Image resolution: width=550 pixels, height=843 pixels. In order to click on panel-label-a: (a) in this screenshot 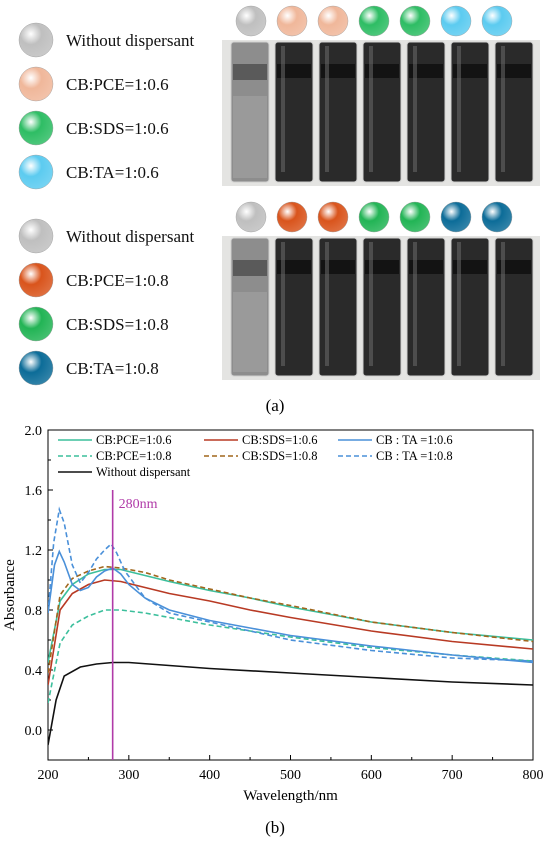, I will do `click(275, 405)`.